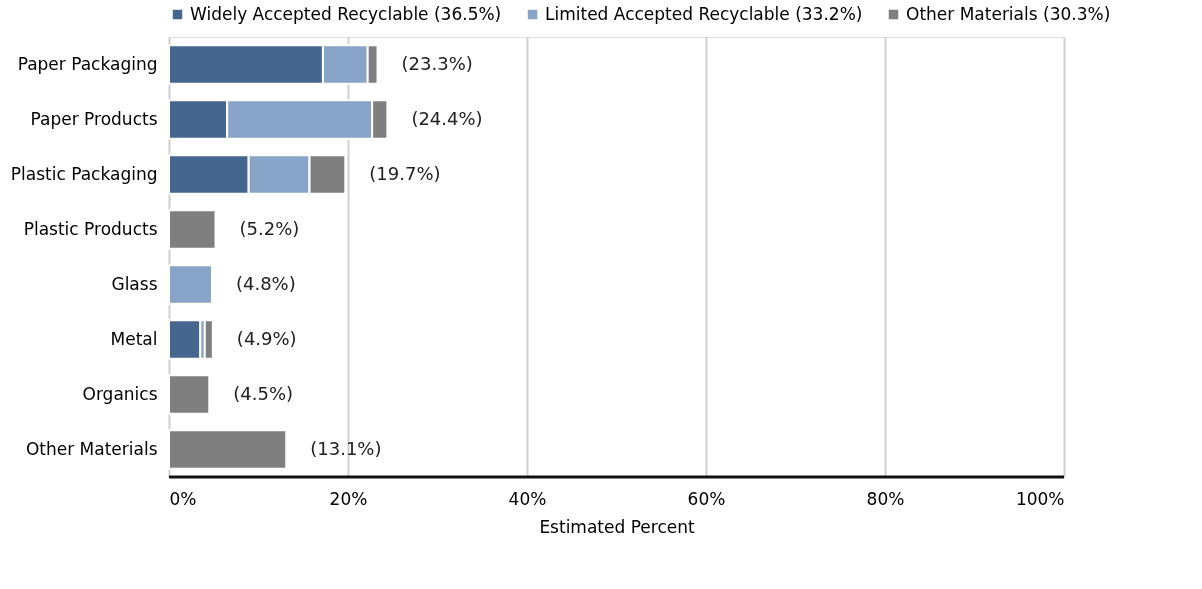  I want to click on x-tick-label: 80%, so click(885, 498).